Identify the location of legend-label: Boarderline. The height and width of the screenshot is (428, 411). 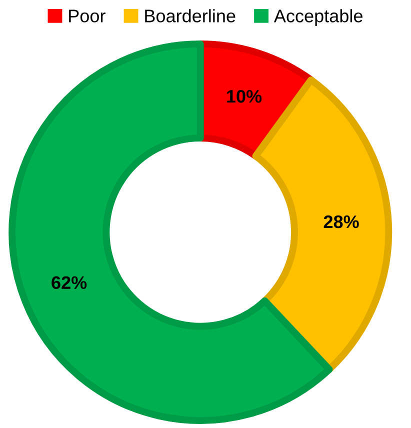
(190, 15).